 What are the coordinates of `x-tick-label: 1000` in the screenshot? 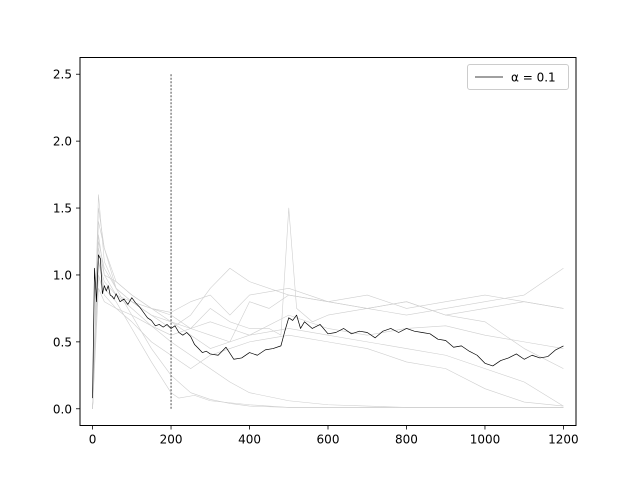 It's located at (485, 440).